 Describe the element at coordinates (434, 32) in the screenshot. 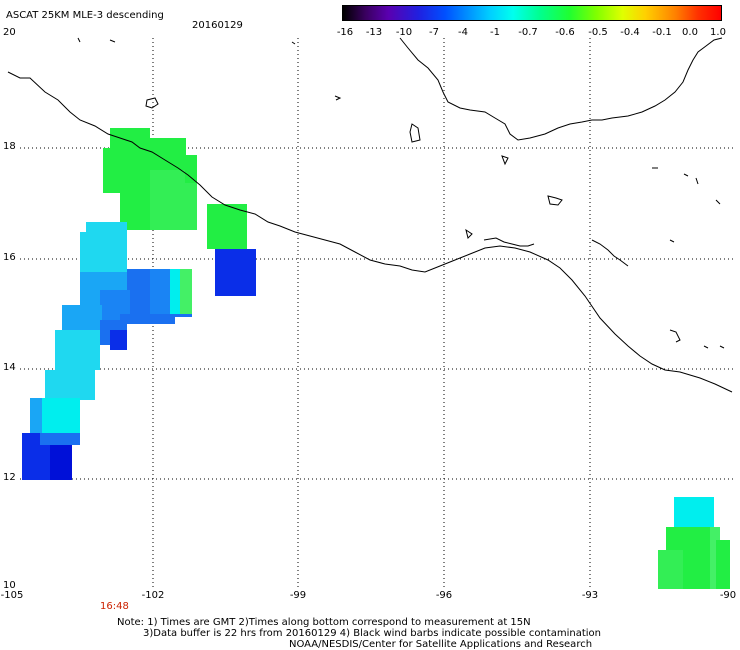

I see `colorbar-label: -7` at that location.